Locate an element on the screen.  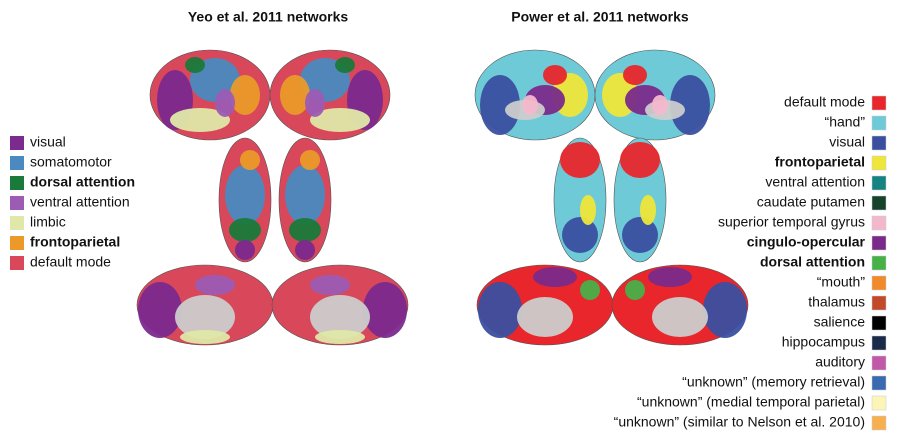
legend-label: limbic is located at coordinates (48, 222).